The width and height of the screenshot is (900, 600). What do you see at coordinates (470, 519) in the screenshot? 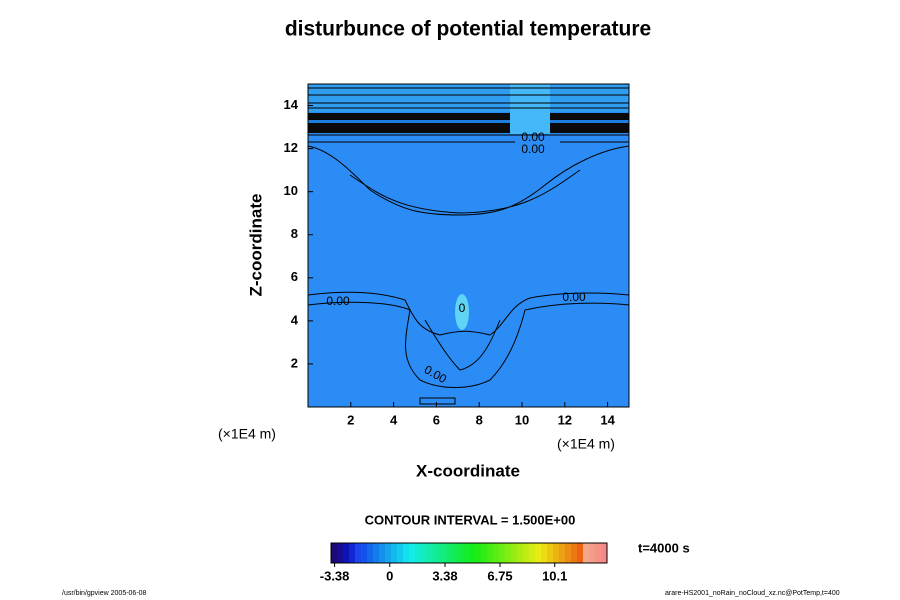
I see `contour-interval: CONTOUR INTERVAL = 1.500E+00` at bounding box center [470, 519].